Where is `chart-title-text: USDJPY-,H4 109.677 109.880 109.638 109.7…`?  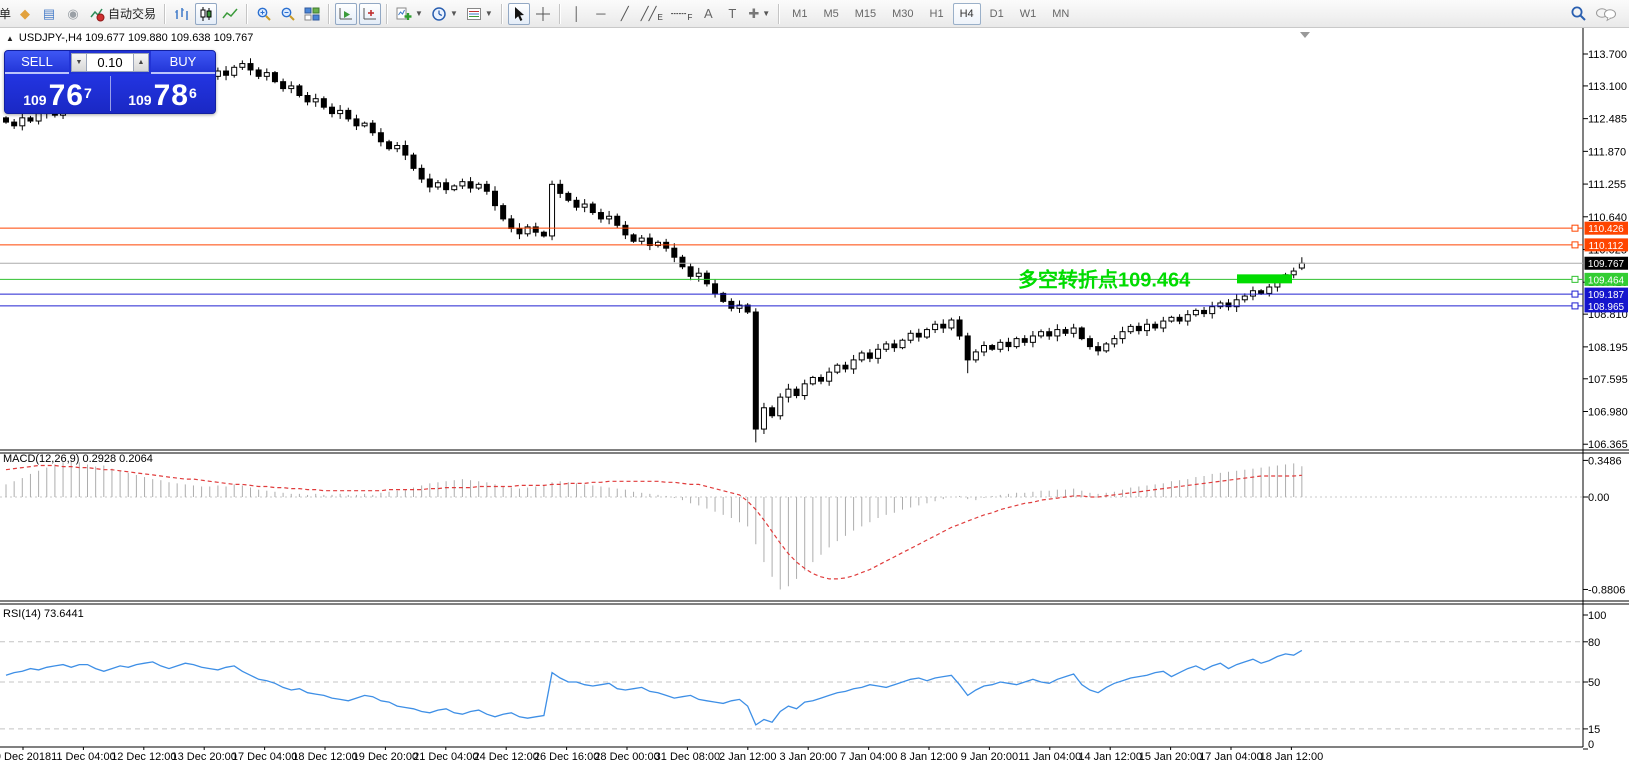 chart-title-text: USDJPY-,H4 109.677 109.880 109.638 109.7… is located at coordinates (136, 38).